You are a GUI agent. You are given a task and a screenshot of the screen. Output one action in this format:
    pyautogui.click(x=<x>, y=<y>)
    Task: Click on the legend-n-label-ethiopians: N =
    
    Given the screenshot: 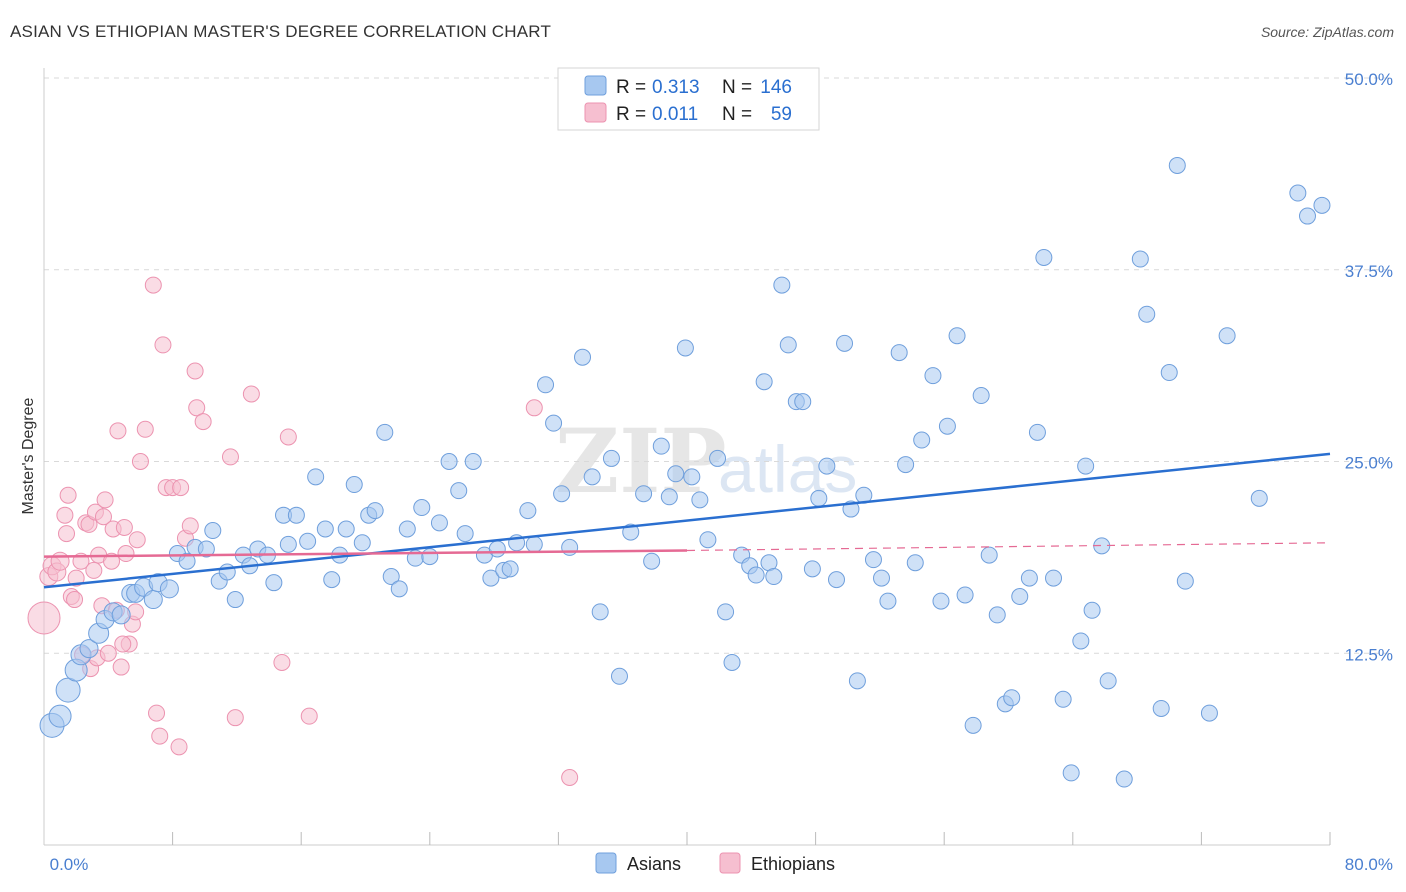 What is the action you would take?
    pyautogui.click(x=737, y=114)
    